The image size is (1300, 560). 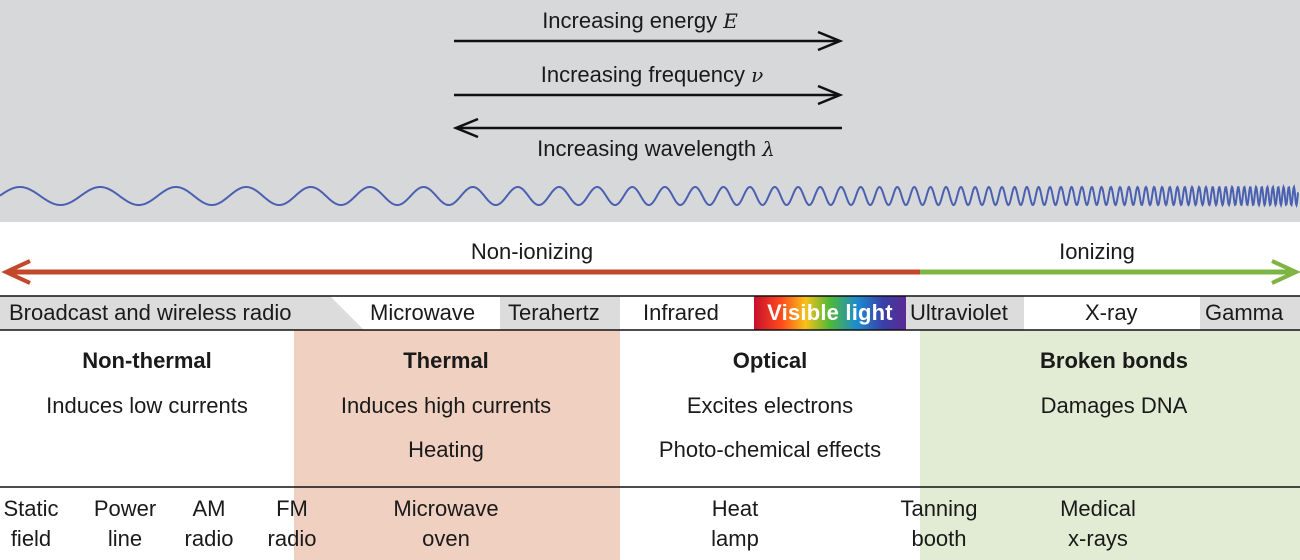 I want to click on effect-non-thermal-title: Non-thermal, so click(x=147, y=360).